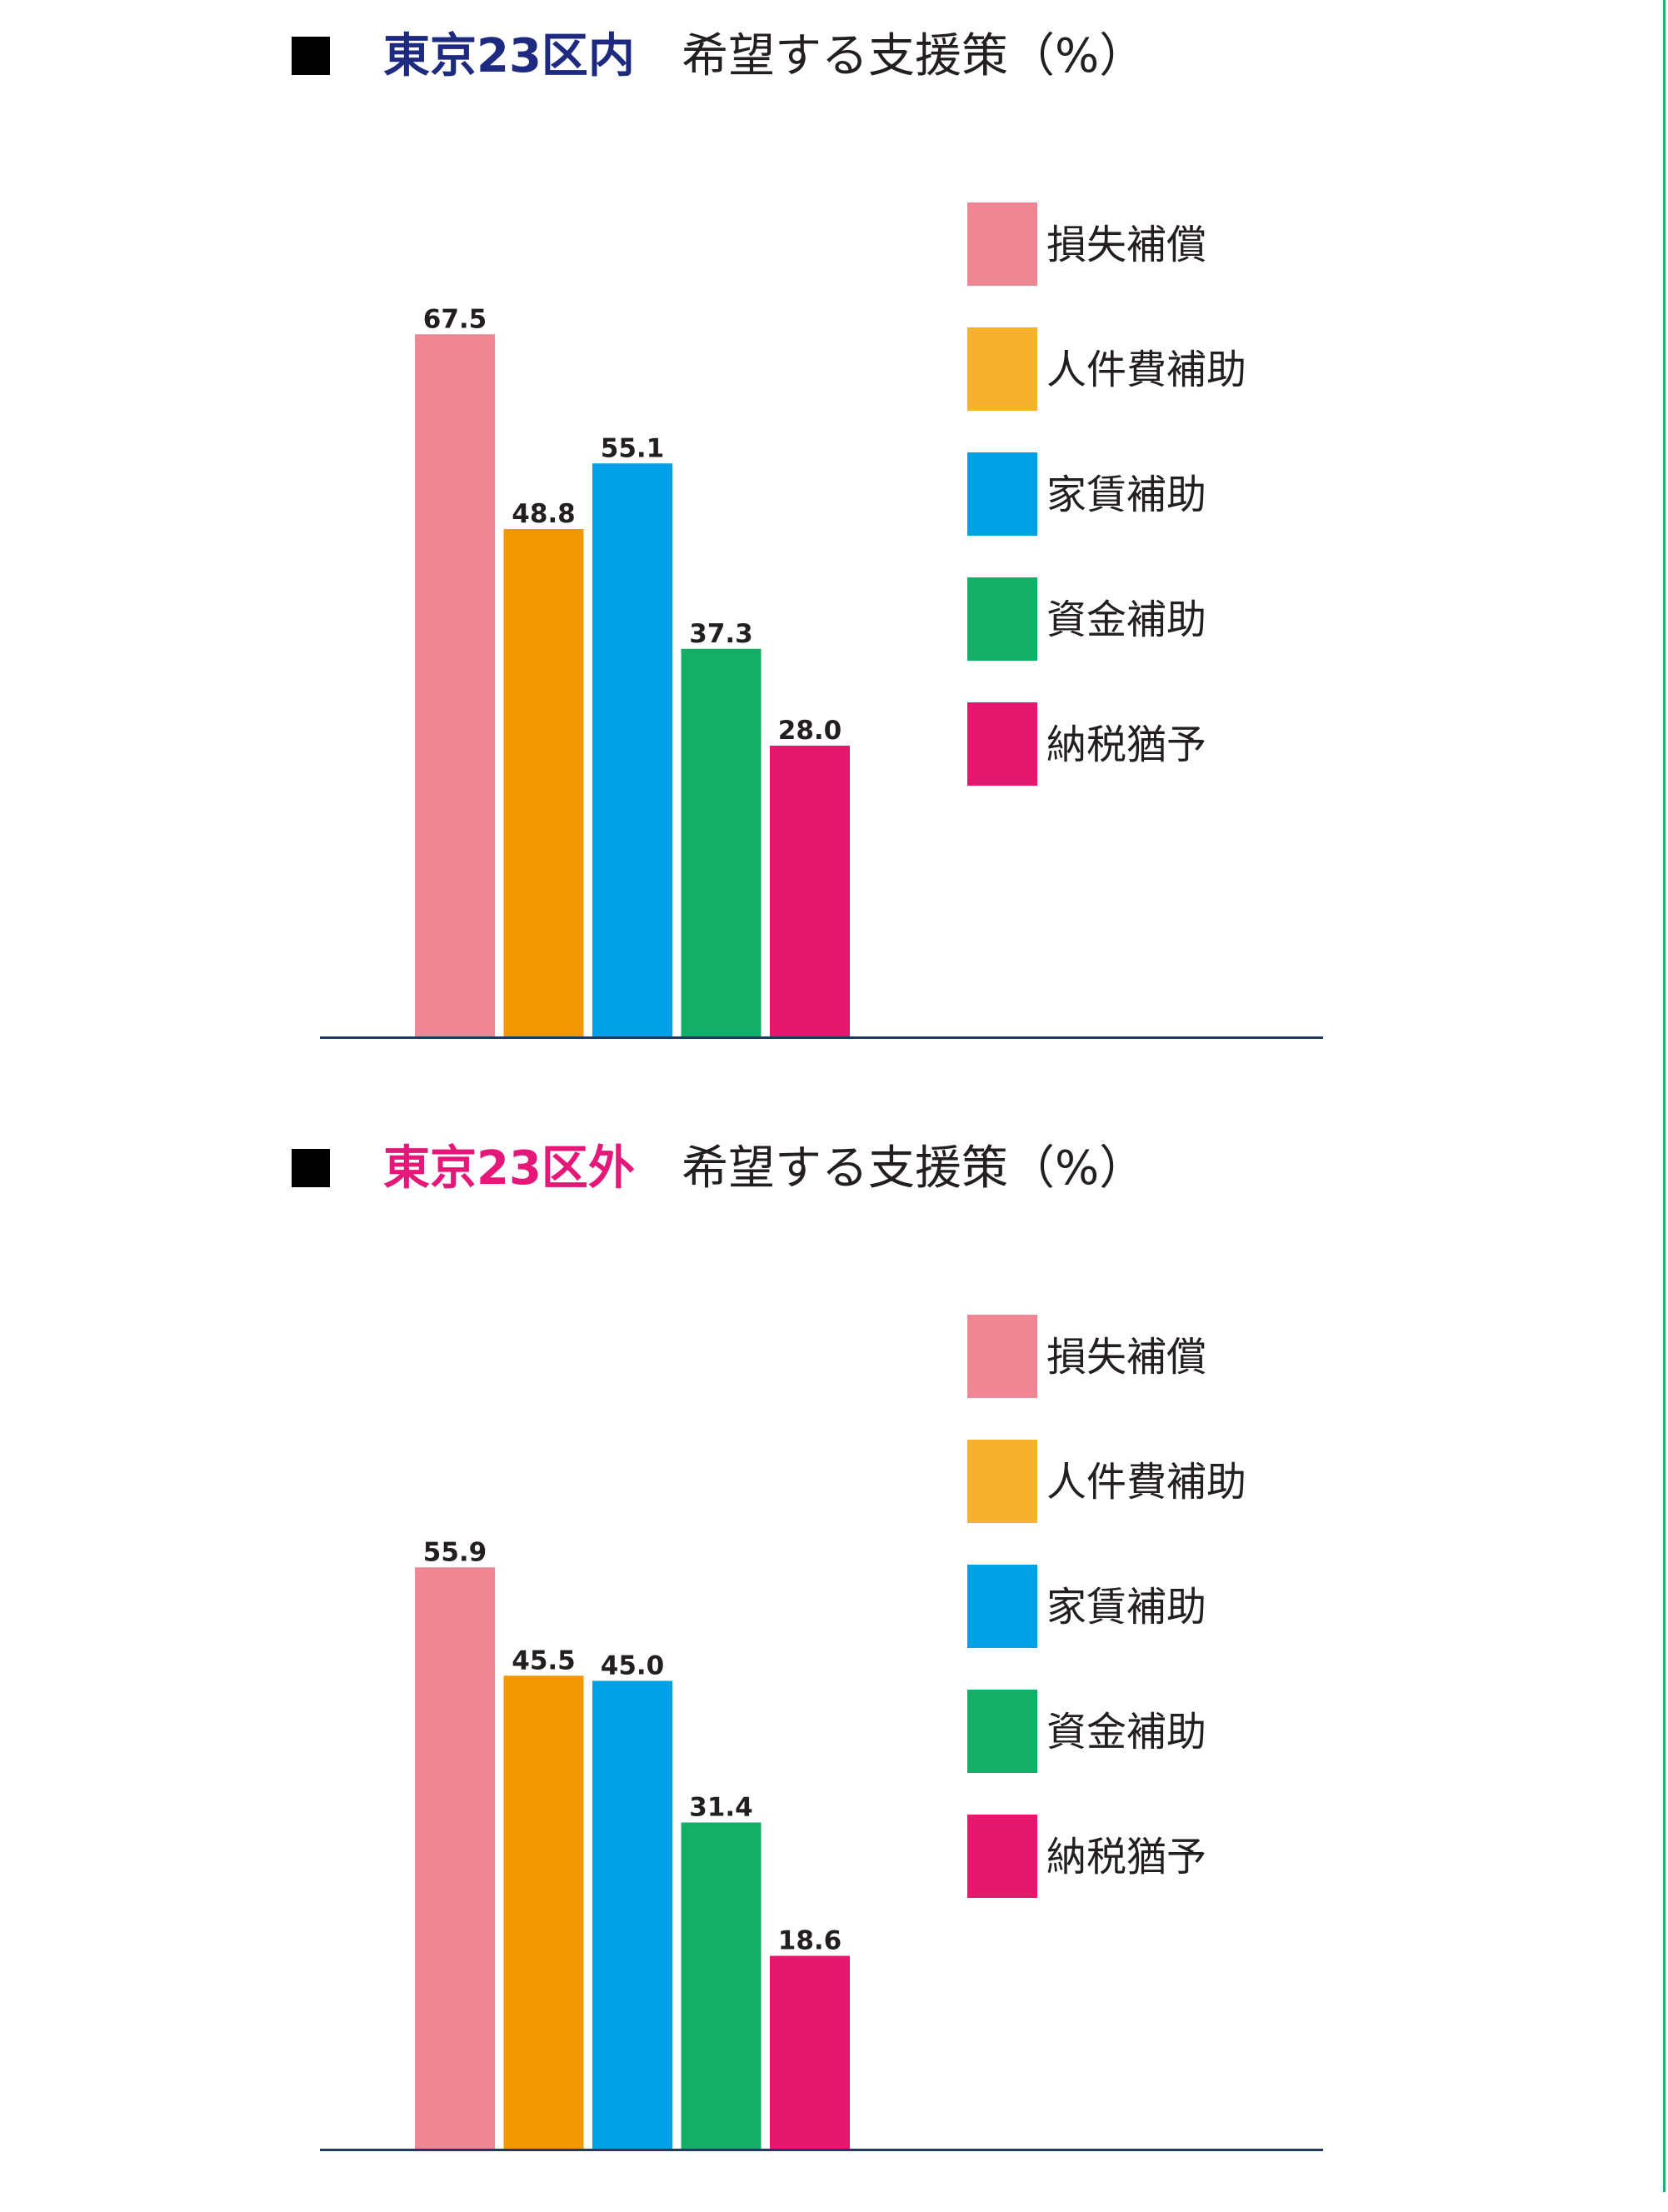  I want to click on page-edge-rule, so click(1664, 1096).